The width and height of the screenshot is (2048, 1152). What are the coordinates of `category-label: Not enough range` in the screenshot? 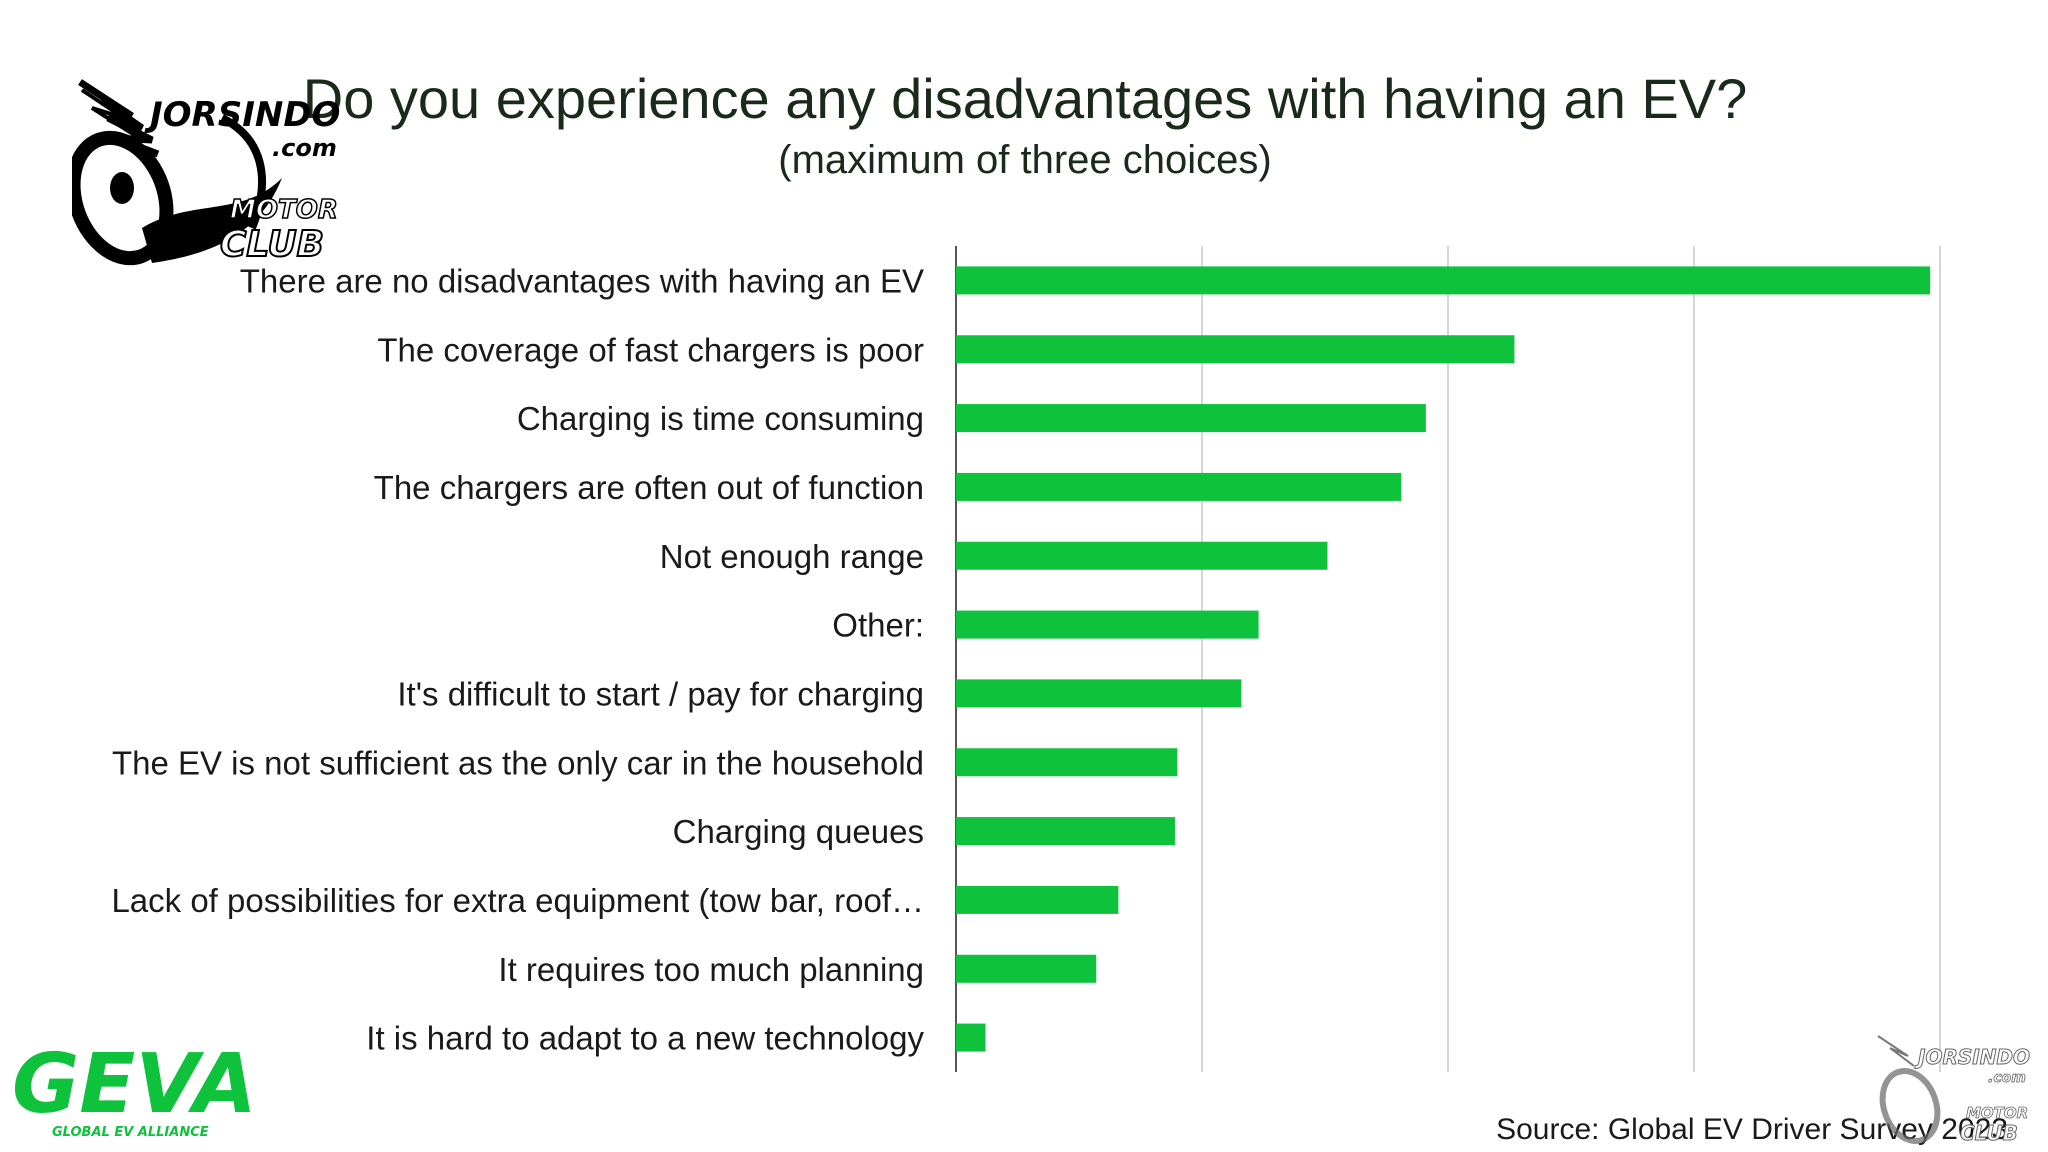 It's located at (792, 556).